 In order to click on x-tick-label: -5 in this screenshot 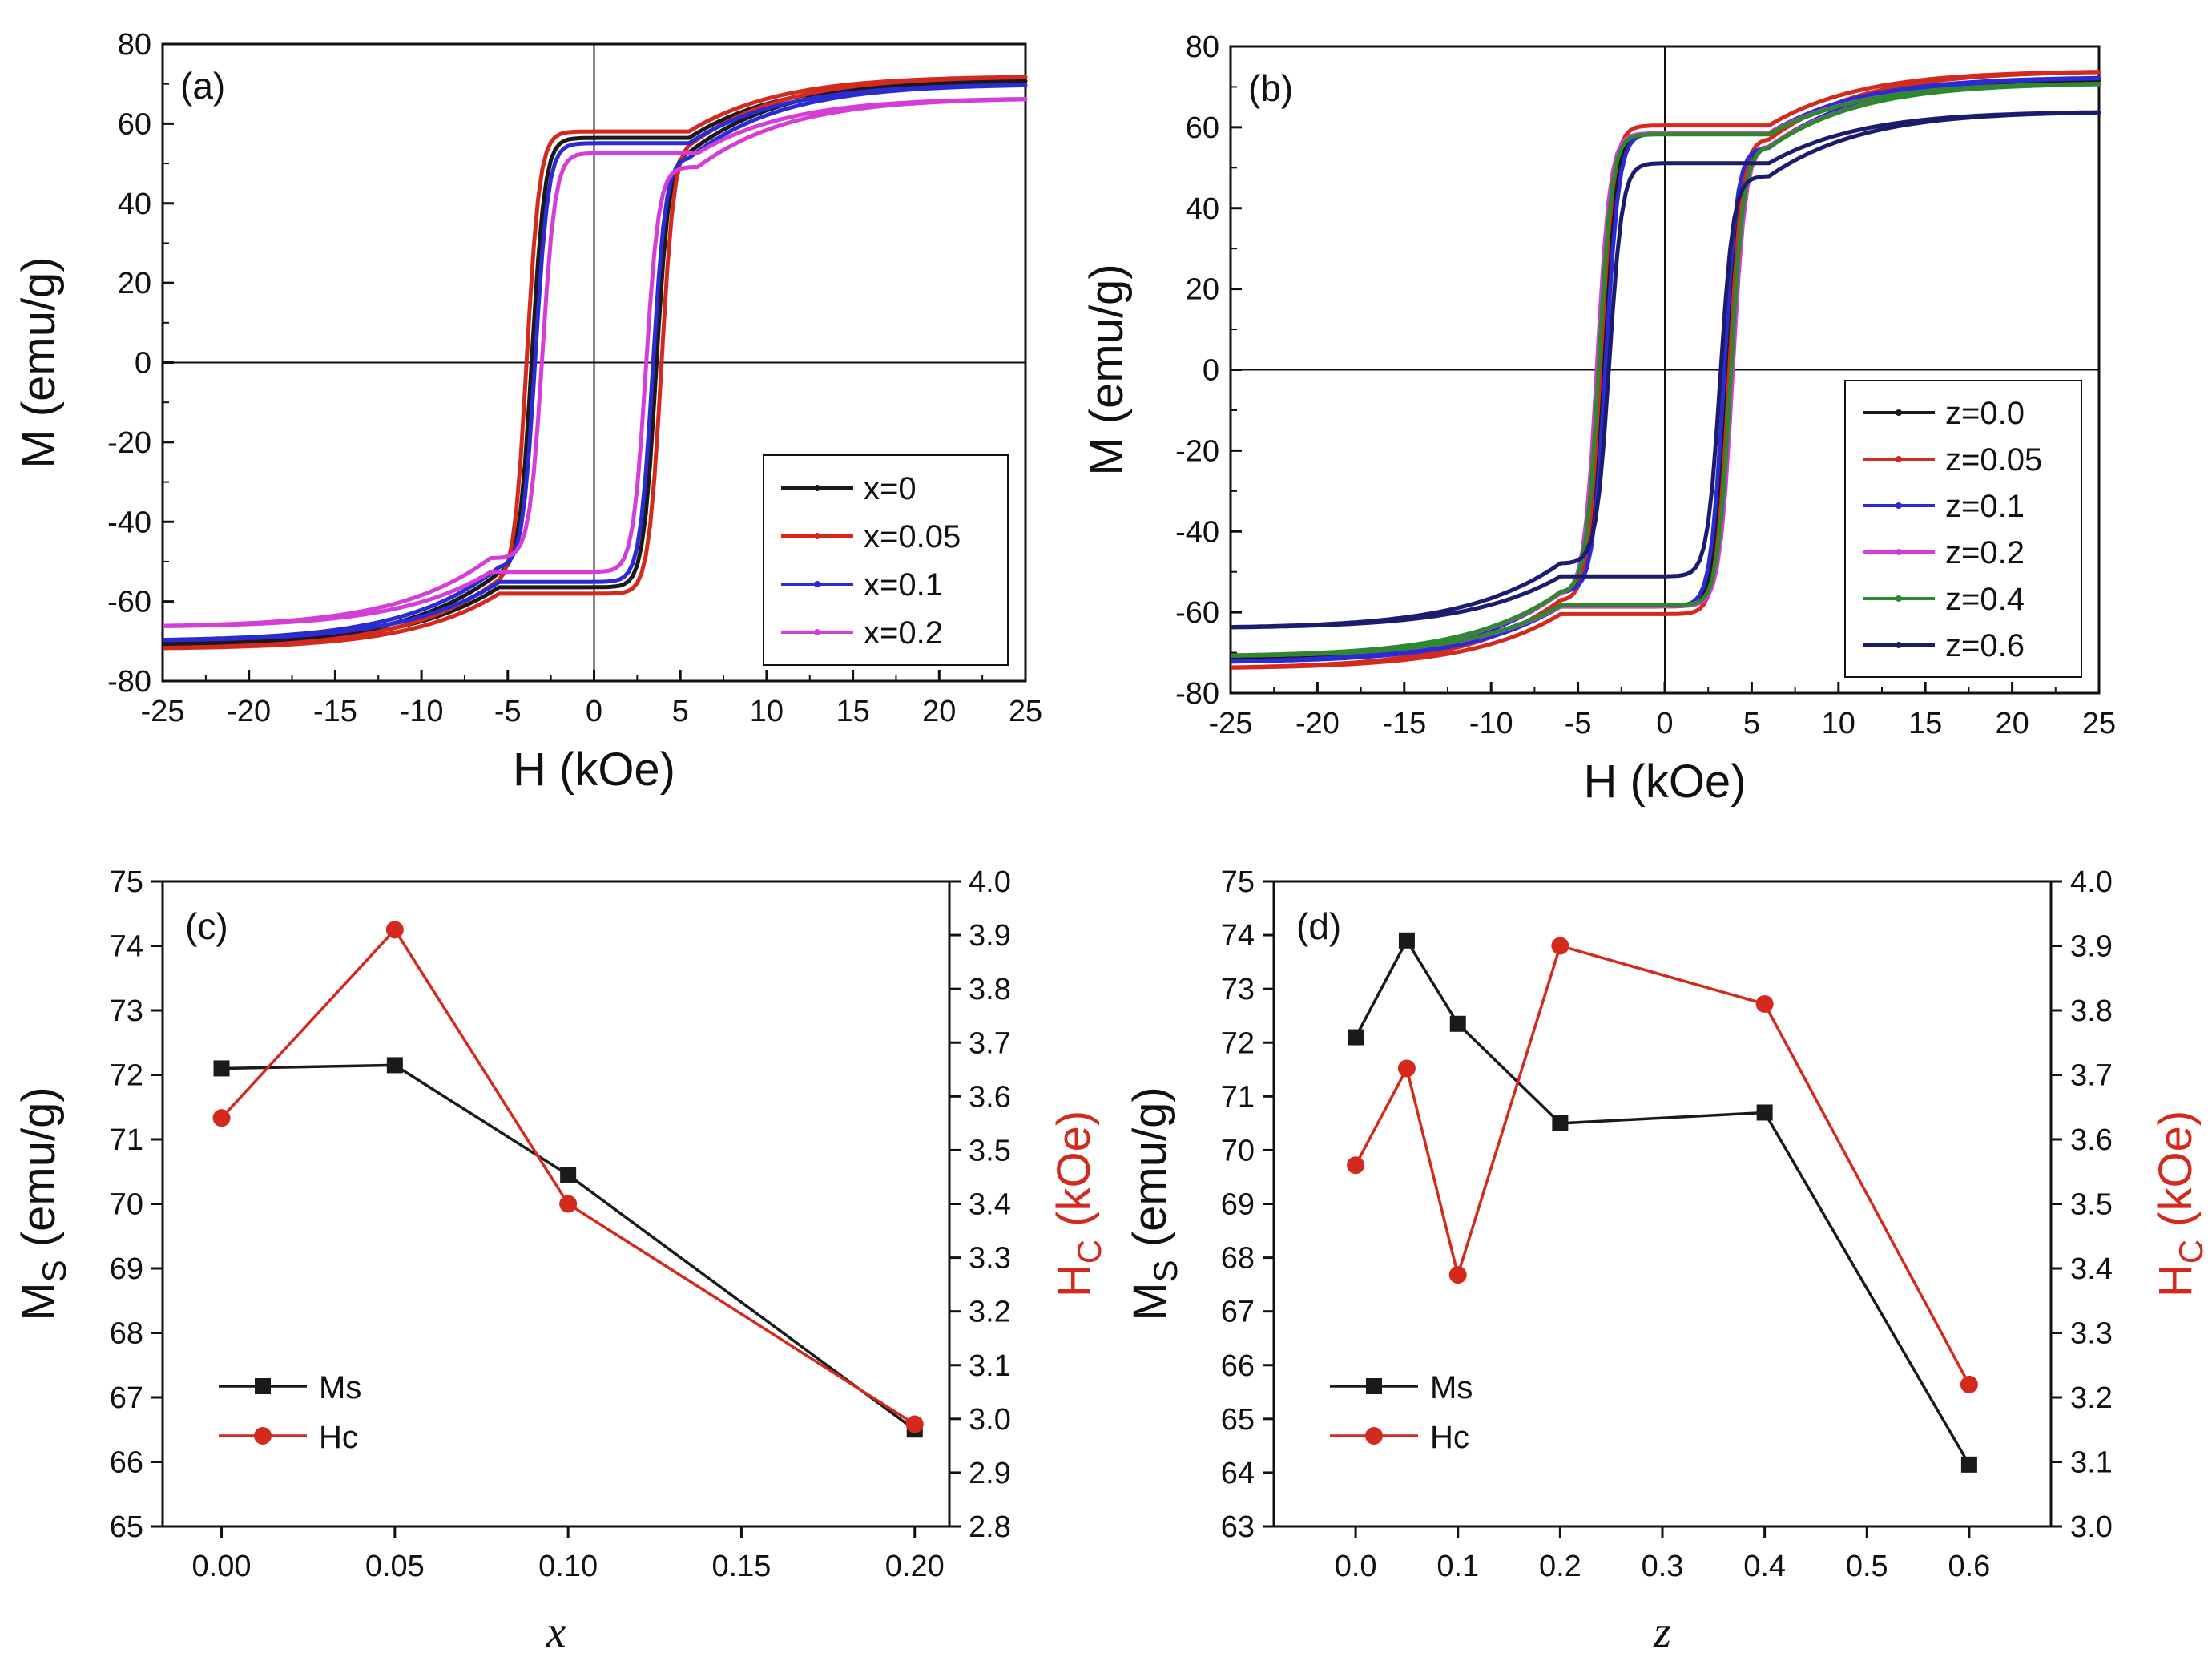, I will do `click(1578, 723)`.